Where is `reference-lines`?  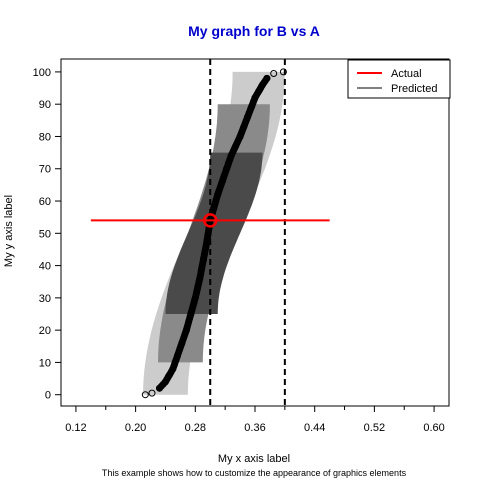 reference-lines is located at coordinates (247, 232).